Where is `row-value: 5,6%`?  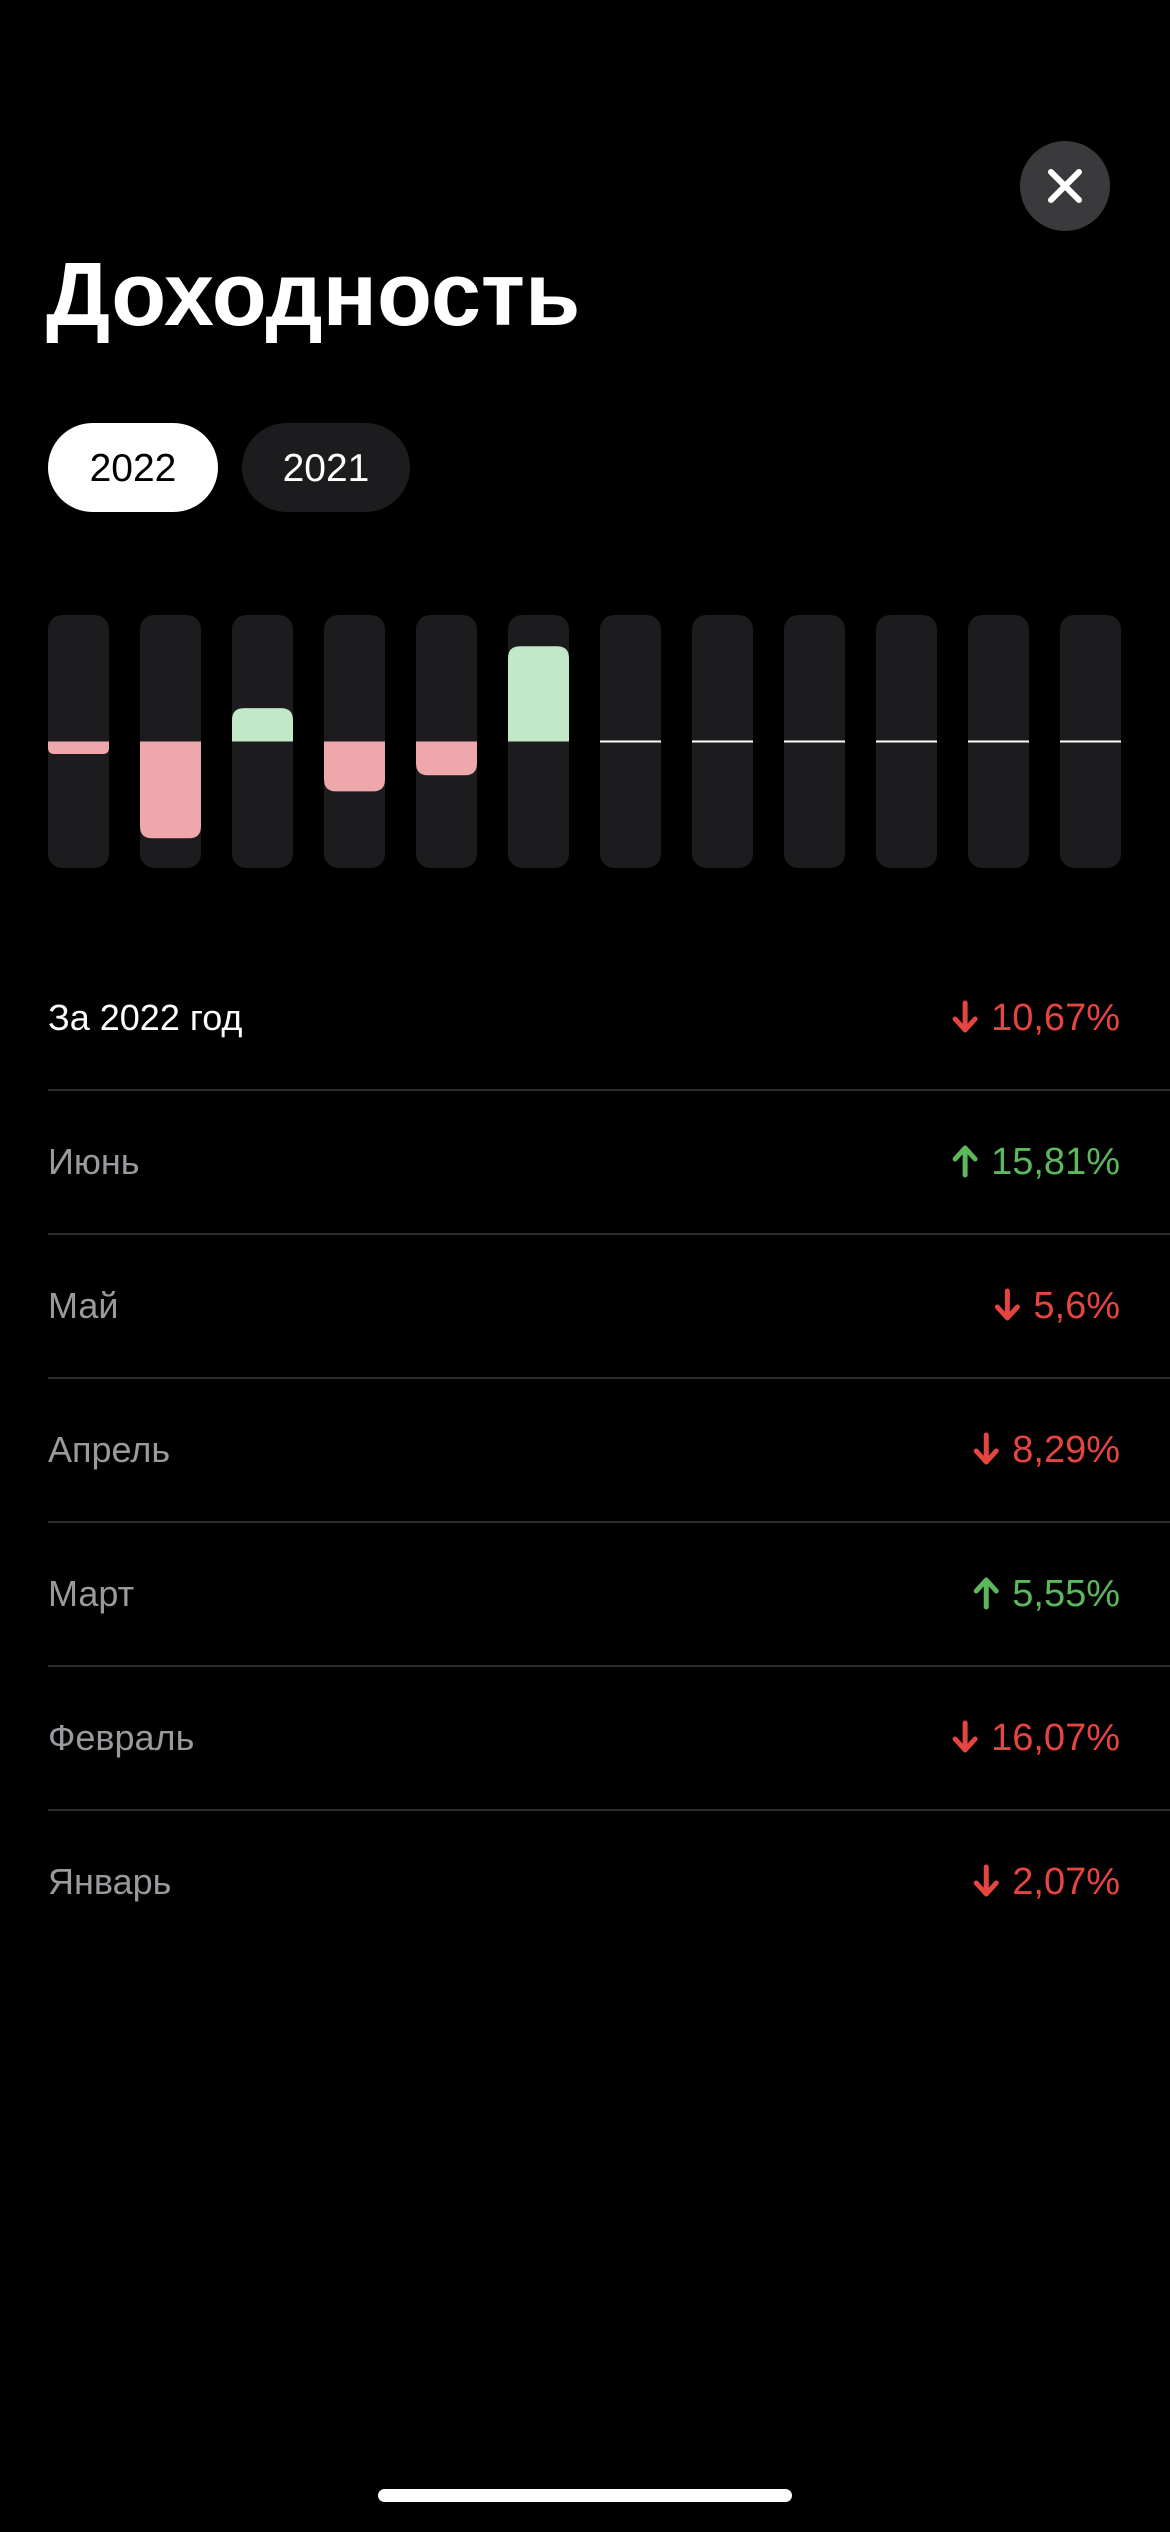
row-value: 5,6% is located at coordinates (1076, 1306).